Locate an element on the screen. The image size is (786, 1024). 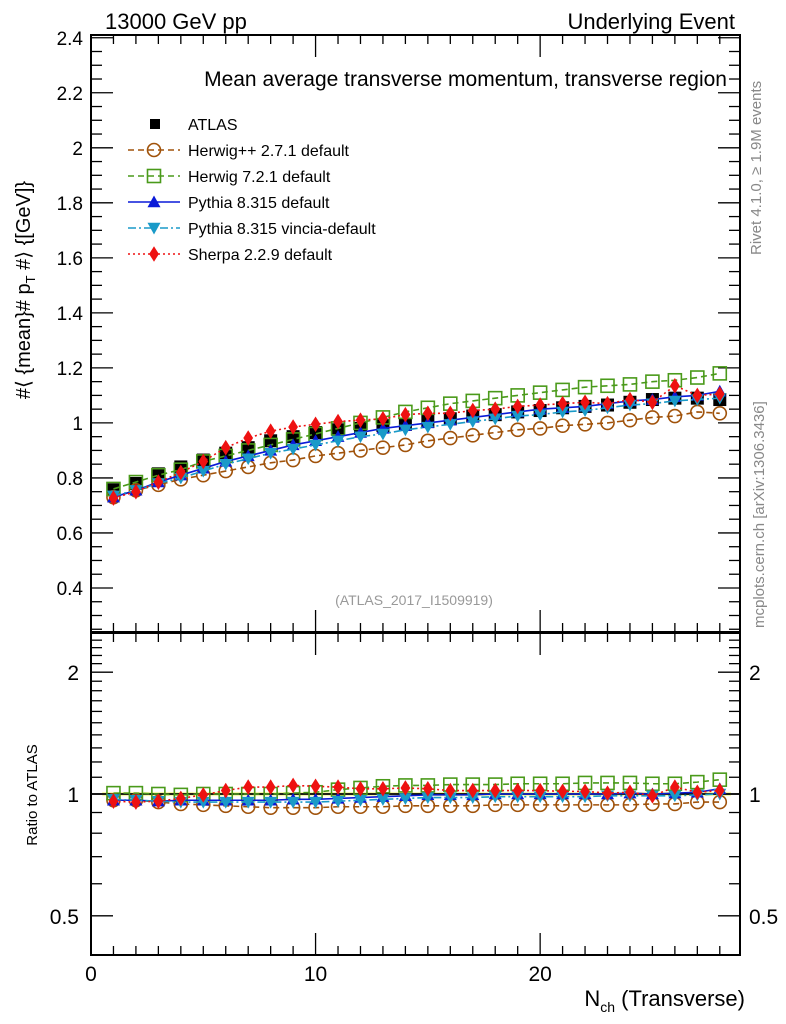
legend-item-atlas: ATLAS is located at coordinates (194, 125).